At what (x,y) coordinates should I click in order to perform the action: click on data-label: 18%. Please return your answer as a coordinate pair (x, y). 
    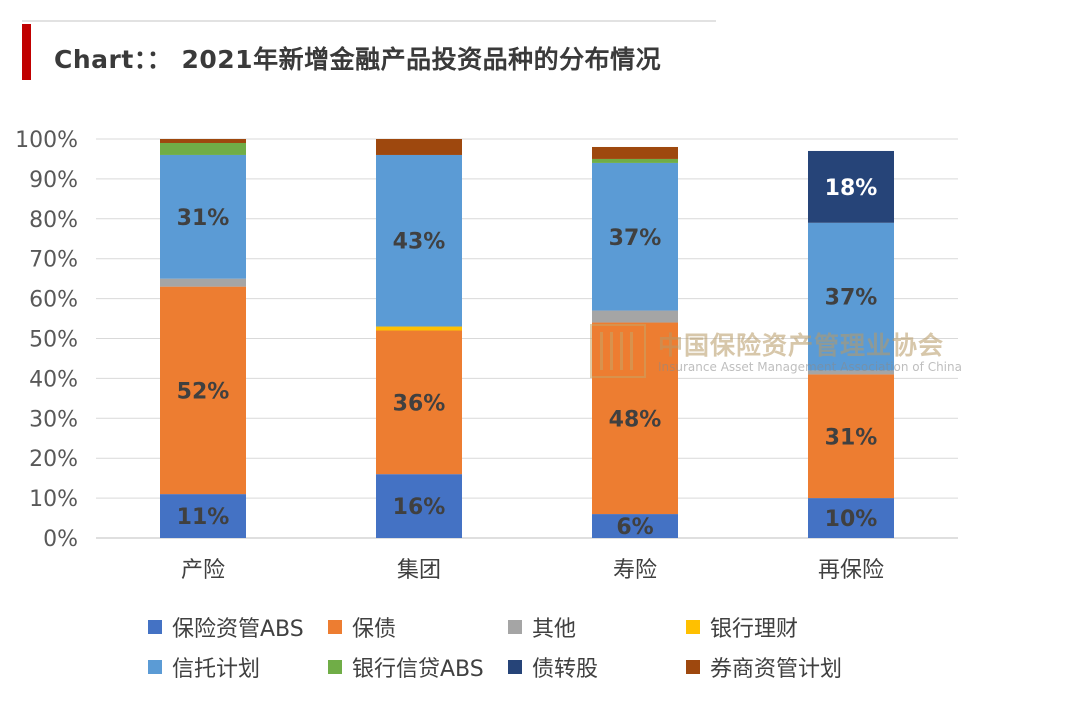
    Looking at the image, I should click on (851, 188).